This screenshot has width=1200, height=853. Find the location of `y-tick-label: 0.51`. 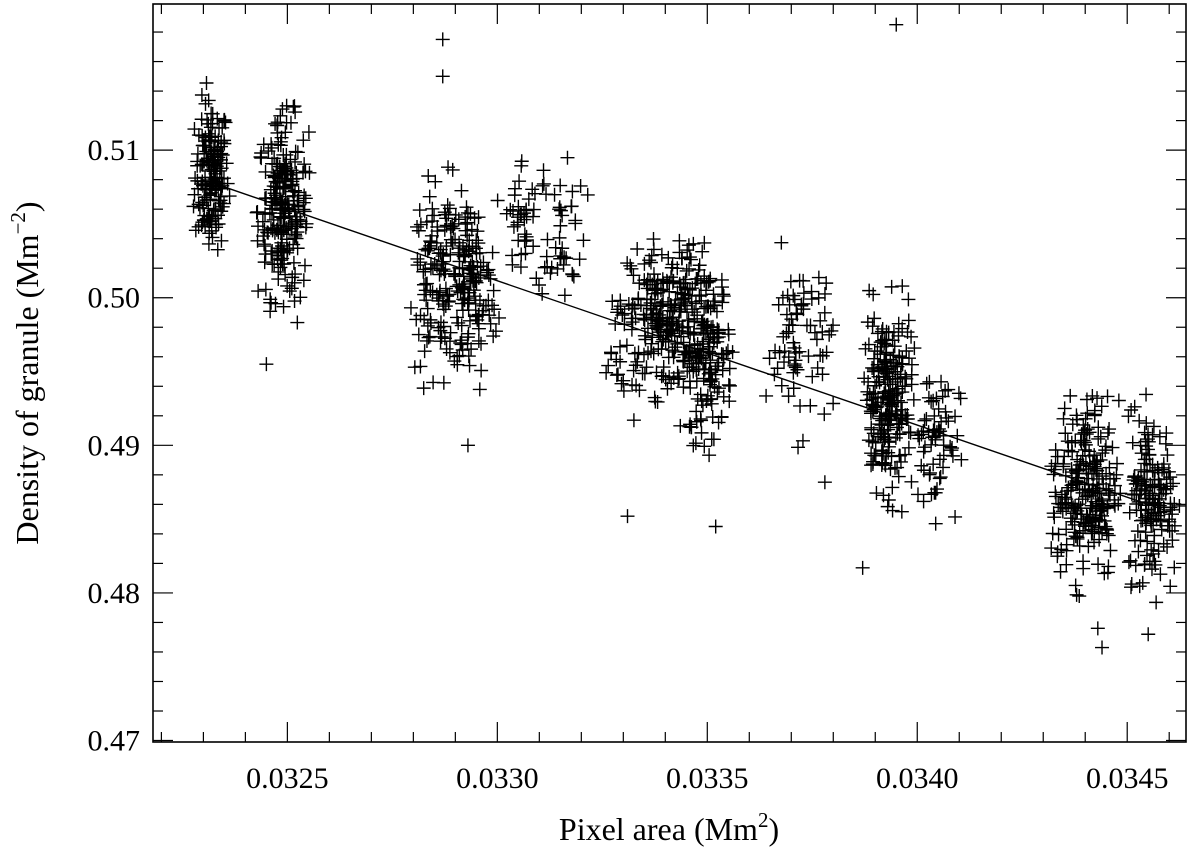

y-tick-label: 0.51 is located at coordinates (114, 150).